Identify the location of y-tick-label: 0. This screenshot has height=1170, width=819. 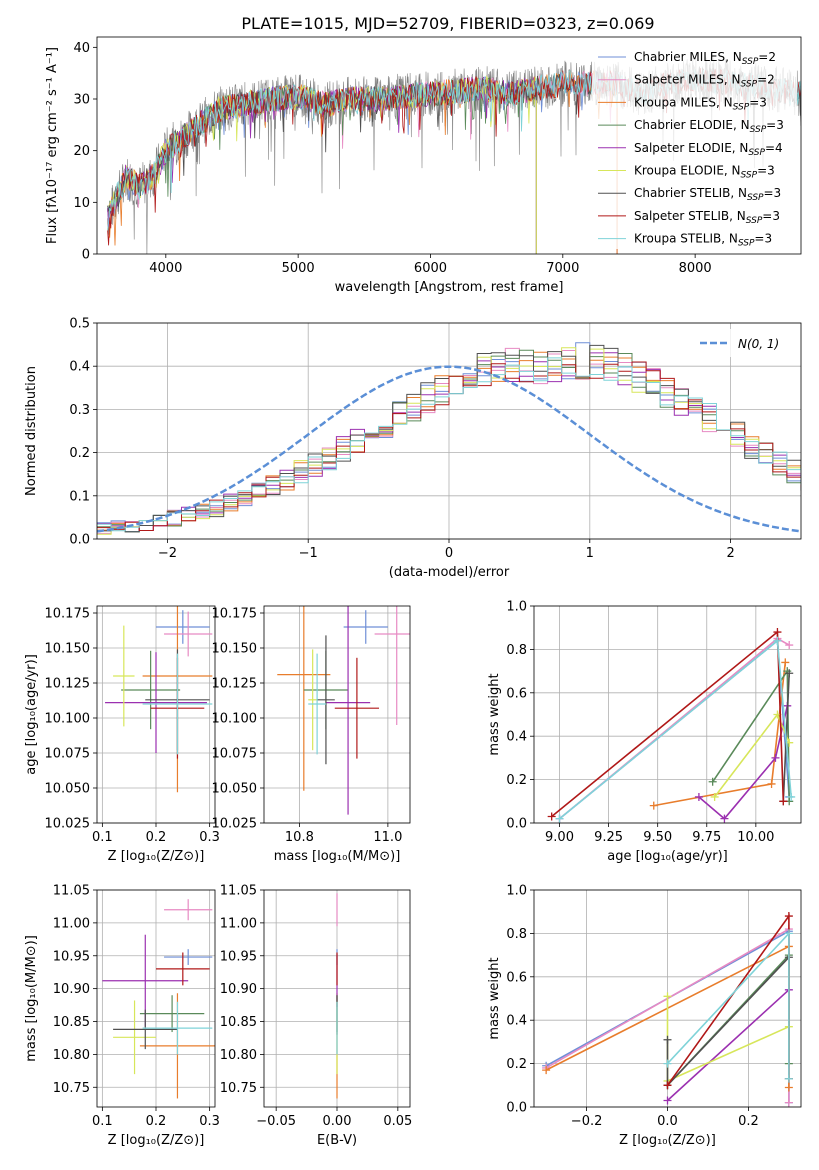
(86, 255).